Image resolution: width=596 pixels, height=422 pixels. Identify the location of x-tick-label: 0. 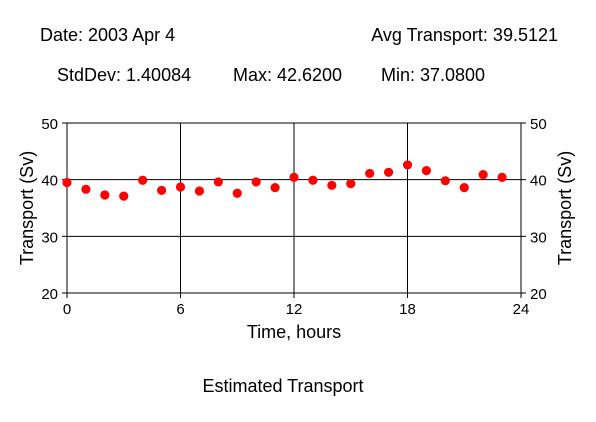
(67, 309).